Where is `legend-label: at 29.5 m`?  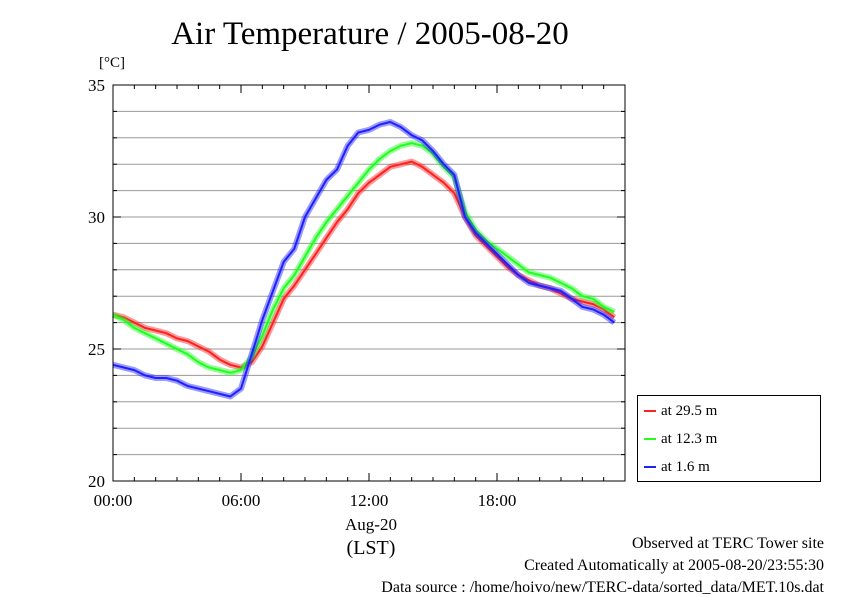
legend-label: at 29.5 m is located at coordinates (689, 410).